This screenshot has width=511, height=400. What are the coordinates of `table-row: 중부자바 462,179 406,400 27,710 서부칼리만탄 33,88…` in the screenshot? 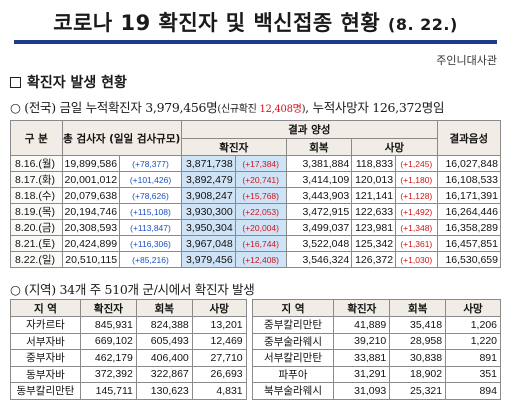 It's located at (255, 358).